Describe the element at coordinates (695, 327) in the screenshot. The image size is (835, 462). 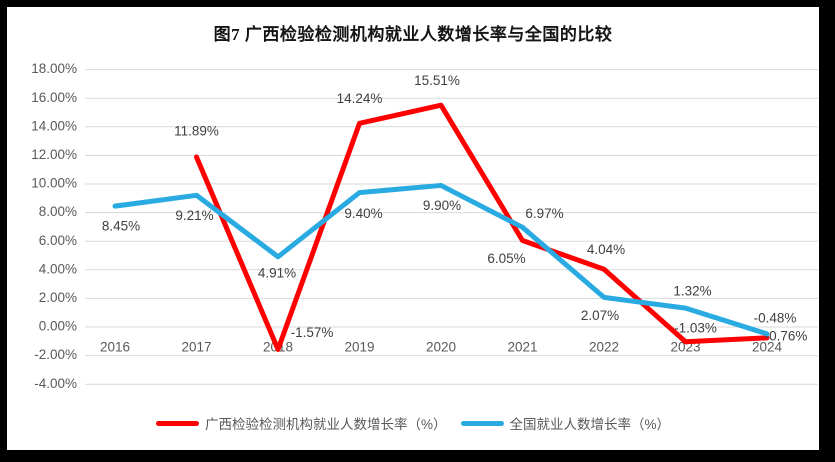
I see `data-label: -1.03%` at that location.